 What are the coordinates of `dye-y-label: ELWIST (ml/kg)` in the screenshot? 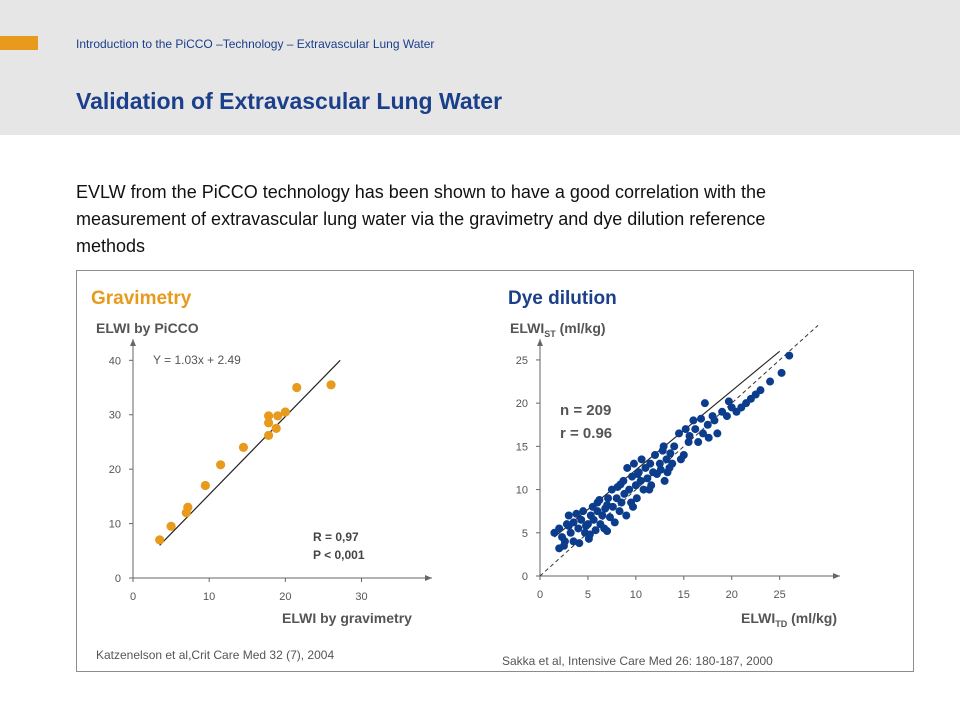 It's located at (558, 329).